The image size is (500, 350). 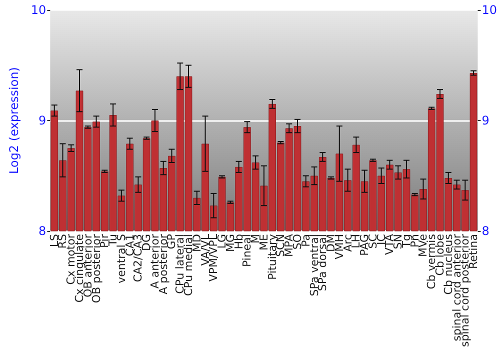 What do you see at coordinates (42, 231) in the screenshot?
I see `y-tick-label: 8` at bounding box center [42, 231].